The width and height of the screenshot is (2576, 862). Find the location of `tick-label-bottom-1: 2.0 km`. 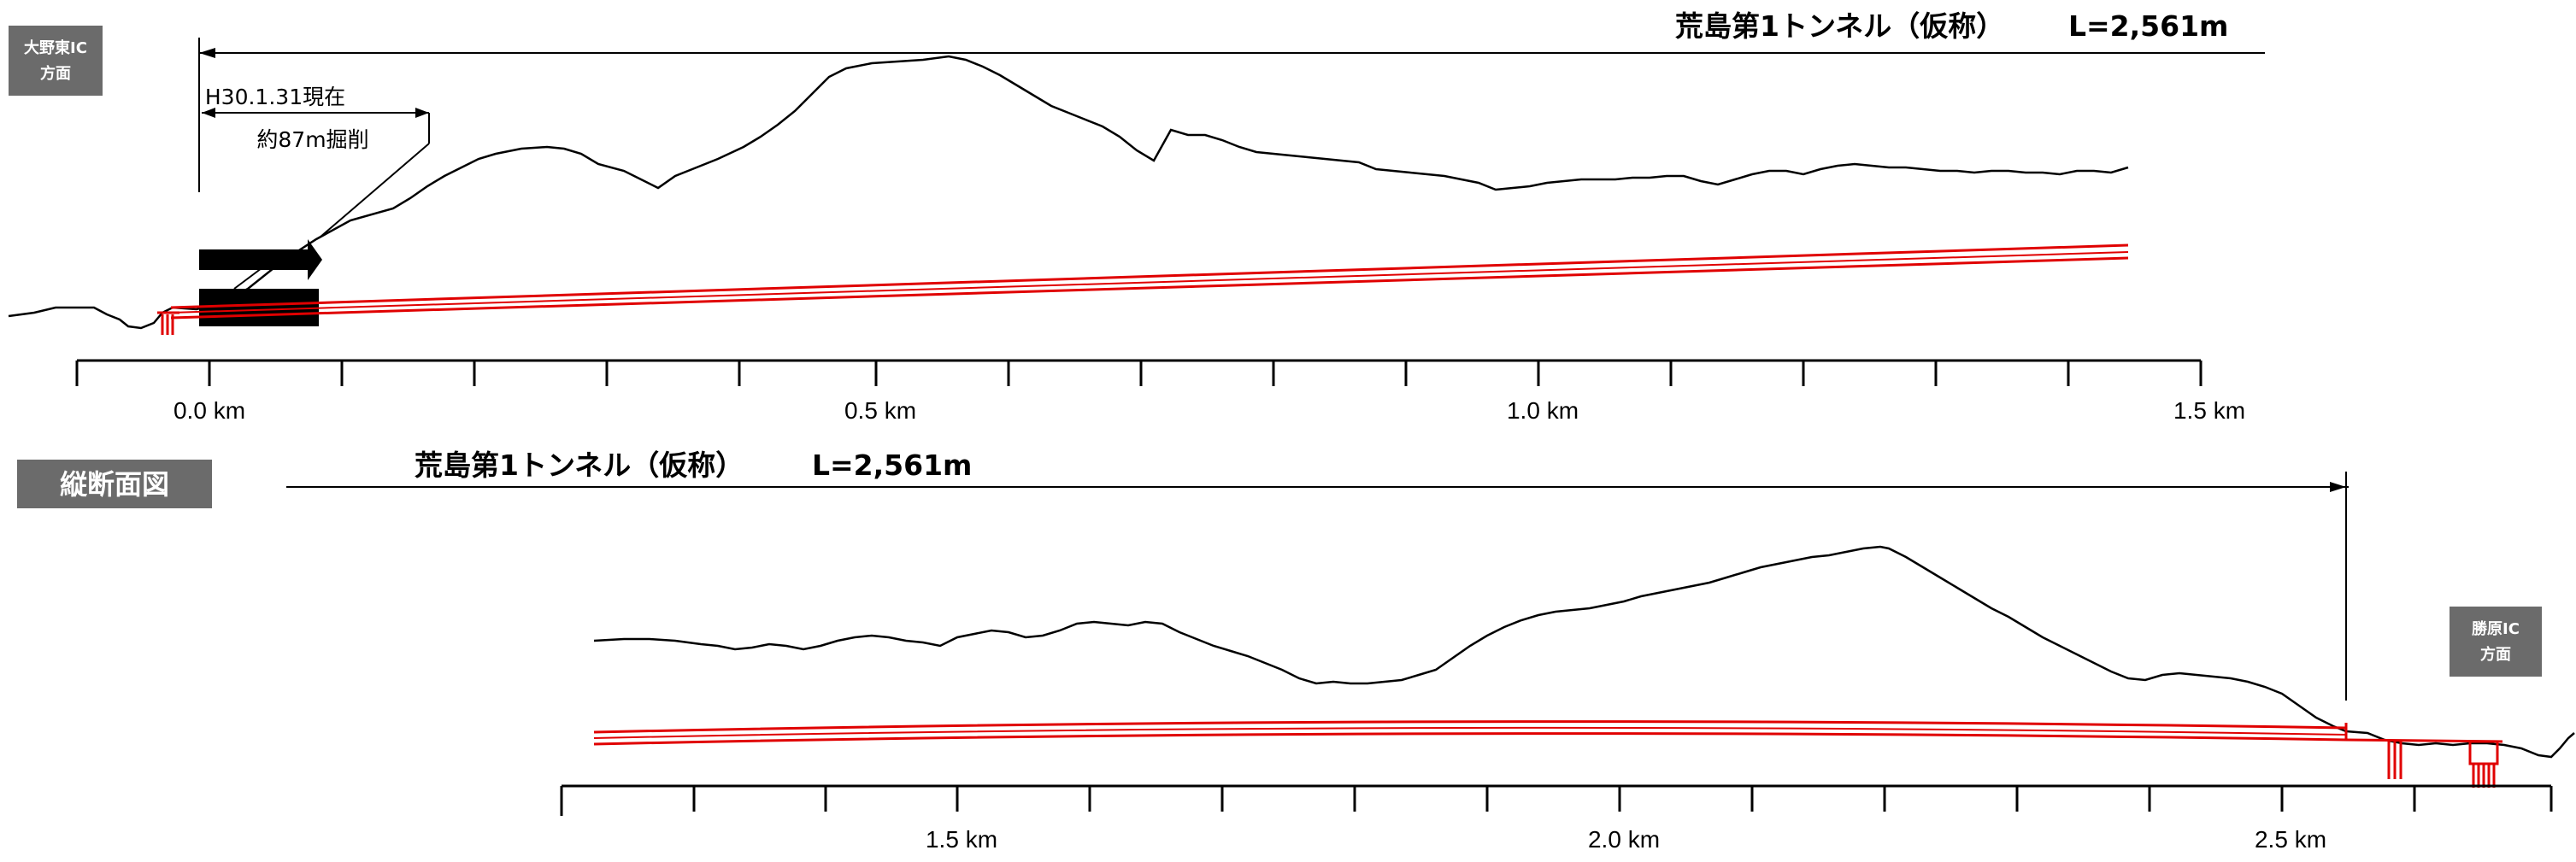

tick-label-bottom-1: 2.0 km is located at coordinates (1624, 839).